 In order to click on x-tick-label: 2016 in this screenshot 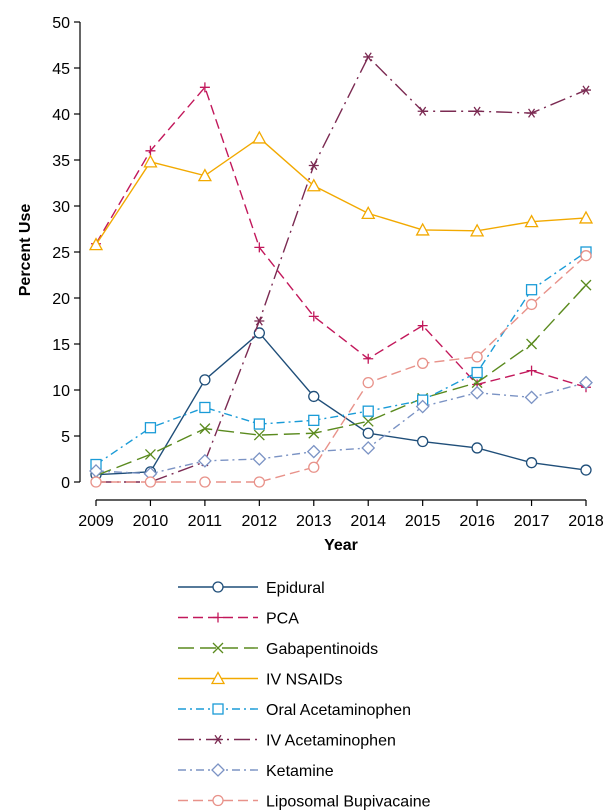, I will do `click(477, 521)`.